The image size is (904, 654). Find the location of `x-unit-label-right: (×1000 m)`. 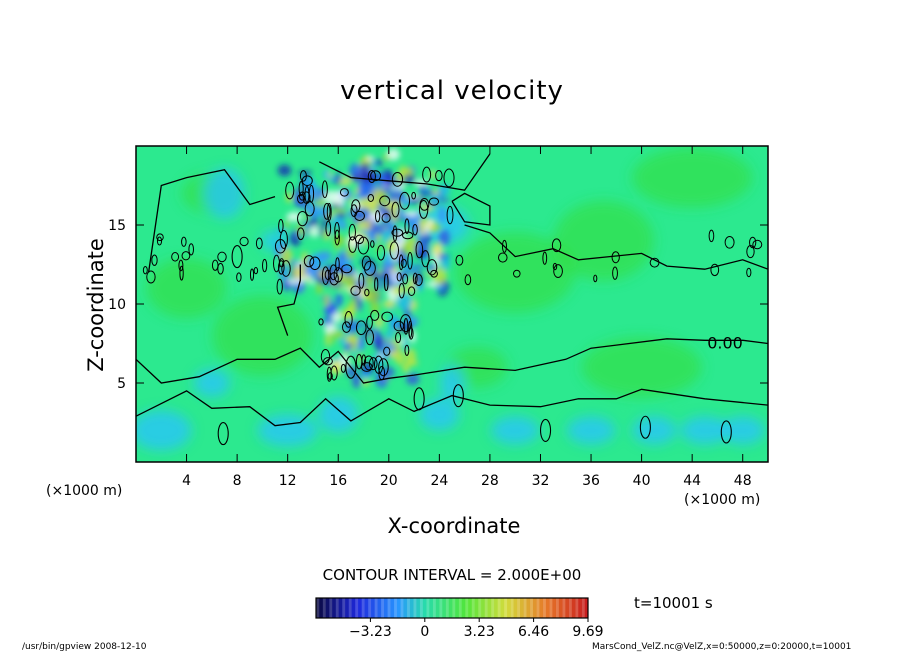

x-unit-label-right: (×1000 m) is located at coordinates (722, 500).